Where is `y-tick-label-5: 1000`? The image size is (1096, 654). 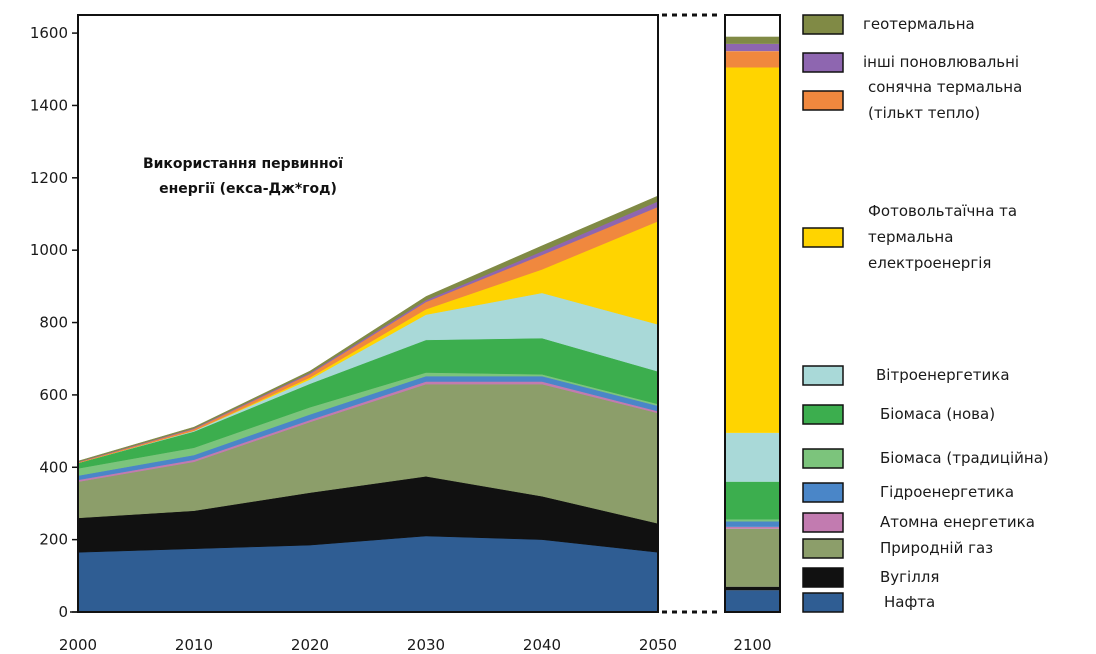
y-tick-label-5: 1000 is located at coordinates (49, 250).